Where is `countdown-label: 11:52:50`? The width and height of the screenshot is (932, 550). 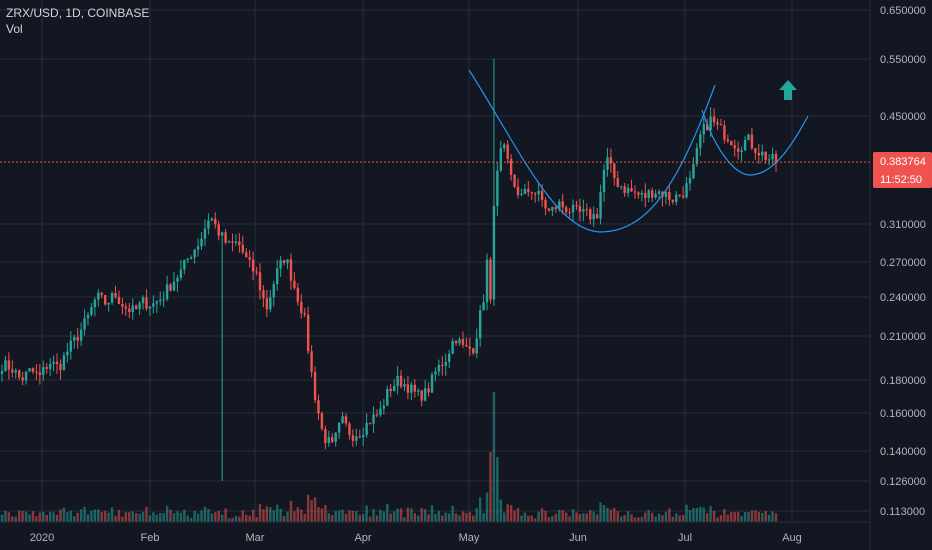
countdown-label: 11:52:50 is located at coordinates (901, 180).